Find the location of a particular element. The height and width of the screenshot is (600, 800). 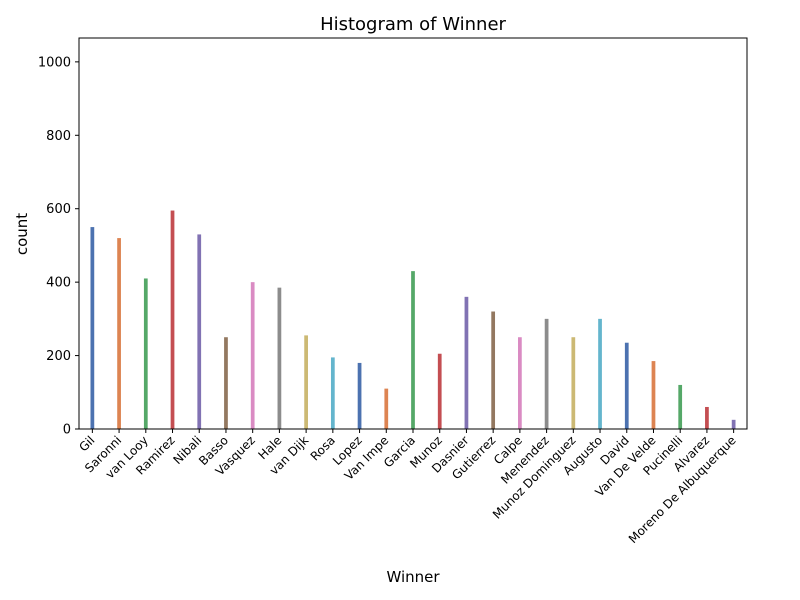

y-axis-label: count is located at coordinates (22, 234).